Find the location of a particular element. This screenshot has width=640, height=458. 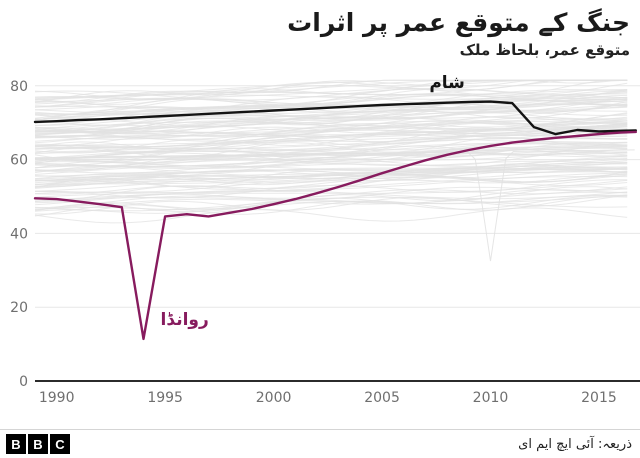

x-tick-label: 2010 is located at coordinates (491, 398).